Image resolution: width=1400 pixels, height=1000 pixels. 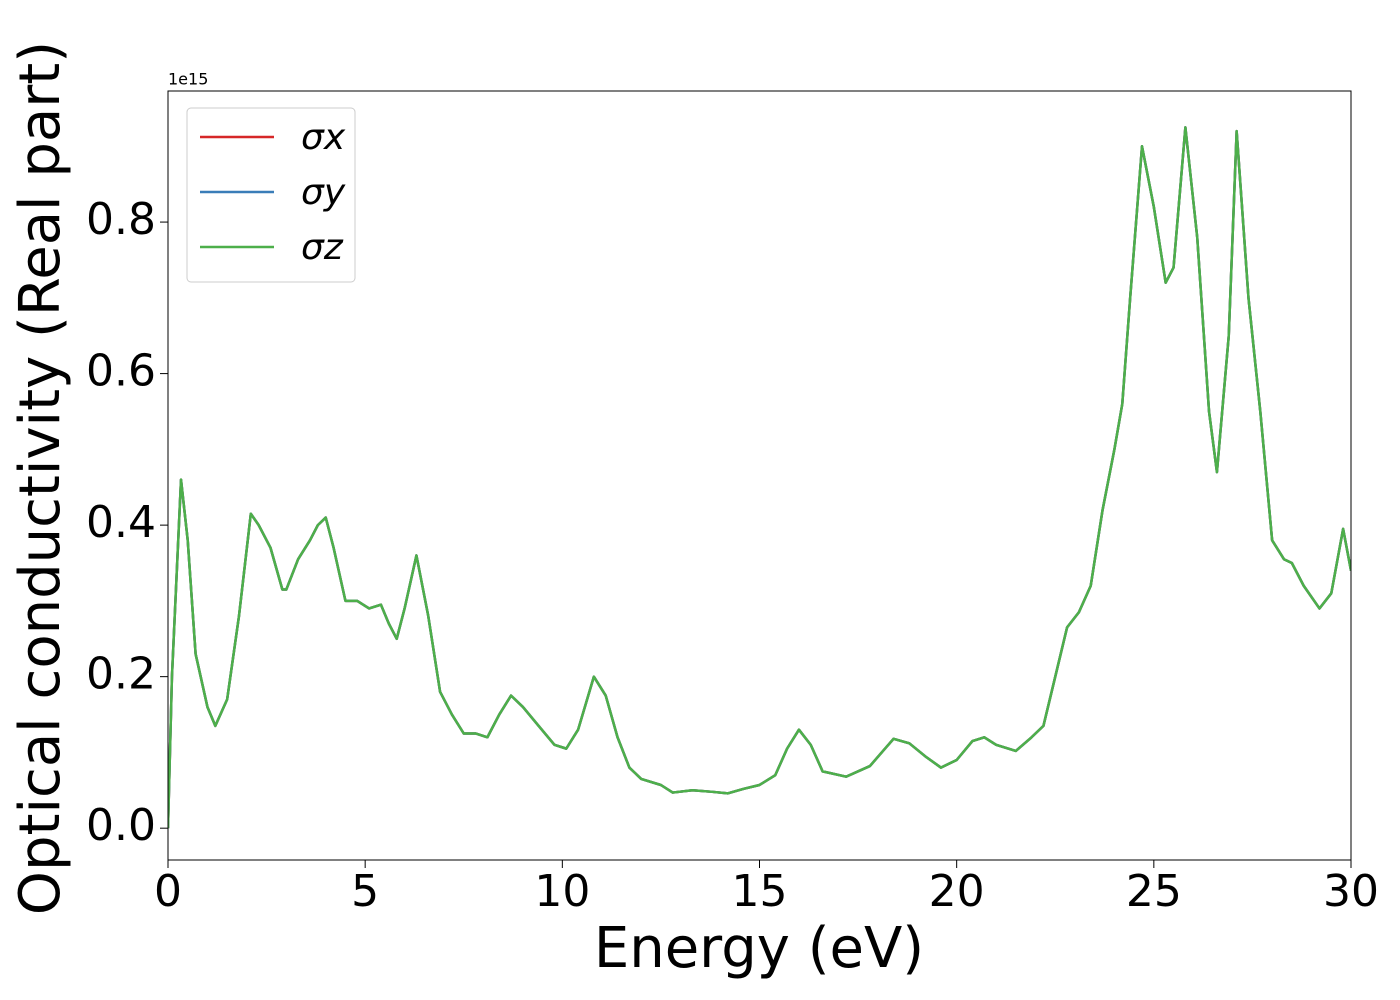 I want to click on x-tick-label: 25, so click(x=1154, y=891).